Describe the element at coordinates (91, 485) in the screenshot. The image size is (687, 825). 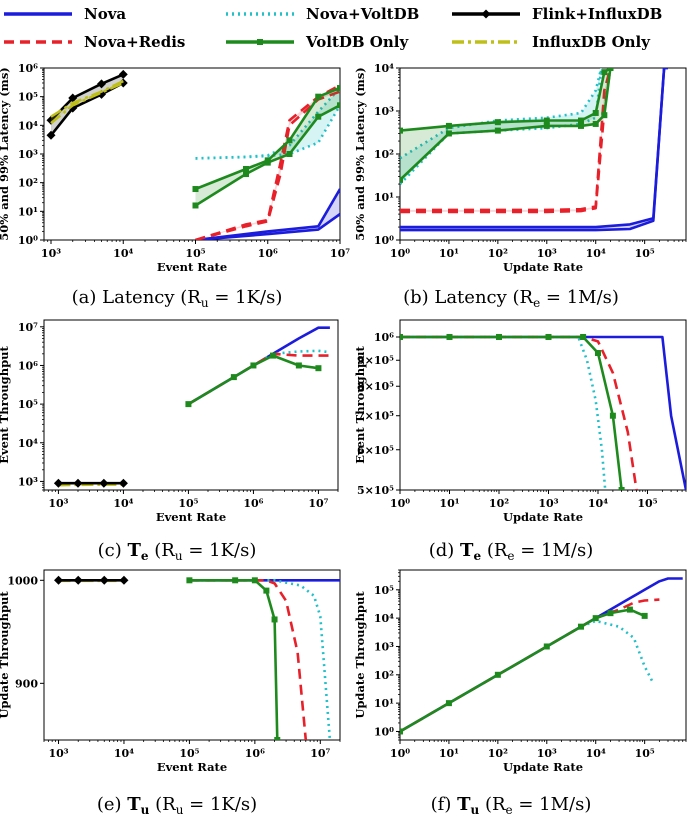
I see `series-influxdb-only` at that location.